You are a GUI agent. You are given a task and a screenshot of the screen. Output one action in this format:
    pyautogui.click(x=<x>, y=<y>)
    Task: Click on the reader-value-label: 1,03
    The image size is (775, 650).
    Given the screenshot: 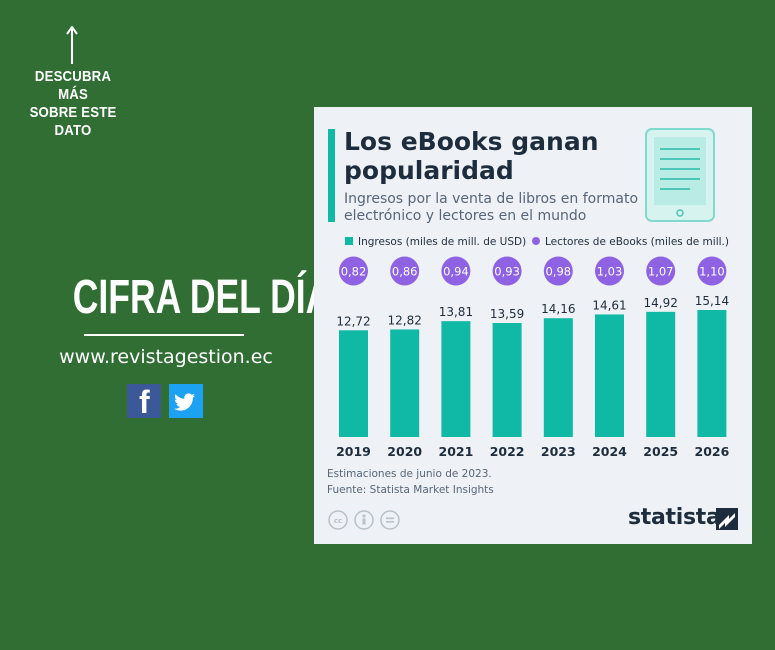 What is the action you would take?
    pyautogui.click(x=610, y=272)
    